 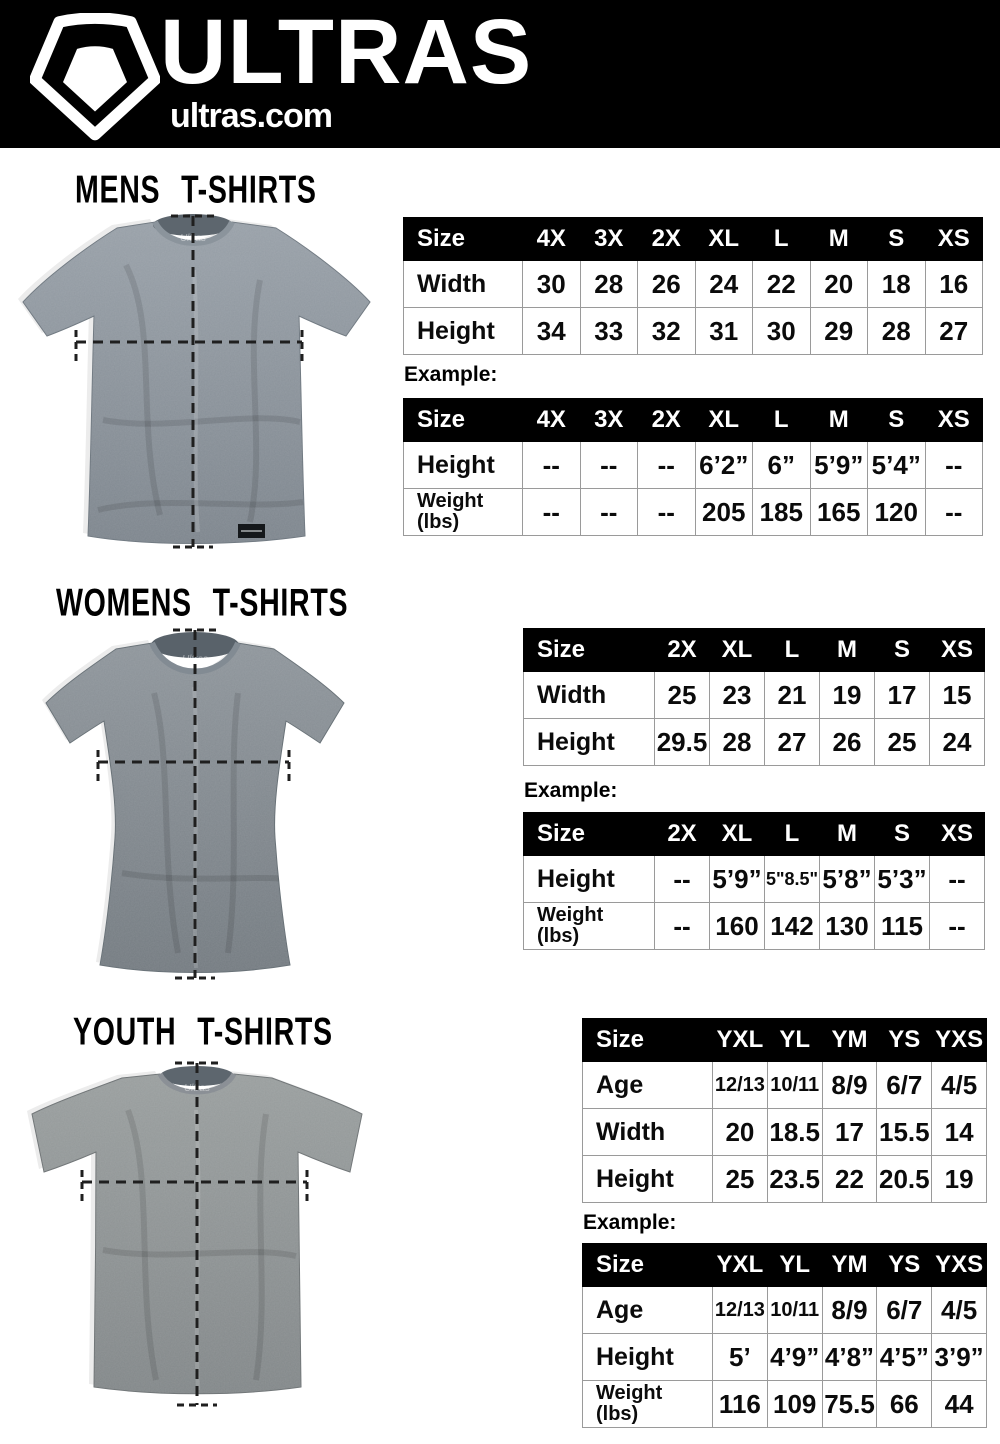 I want to click on table-row: Age 12/13 10/11 8/9 6/7 4/5, so click(x=784, y=1310).